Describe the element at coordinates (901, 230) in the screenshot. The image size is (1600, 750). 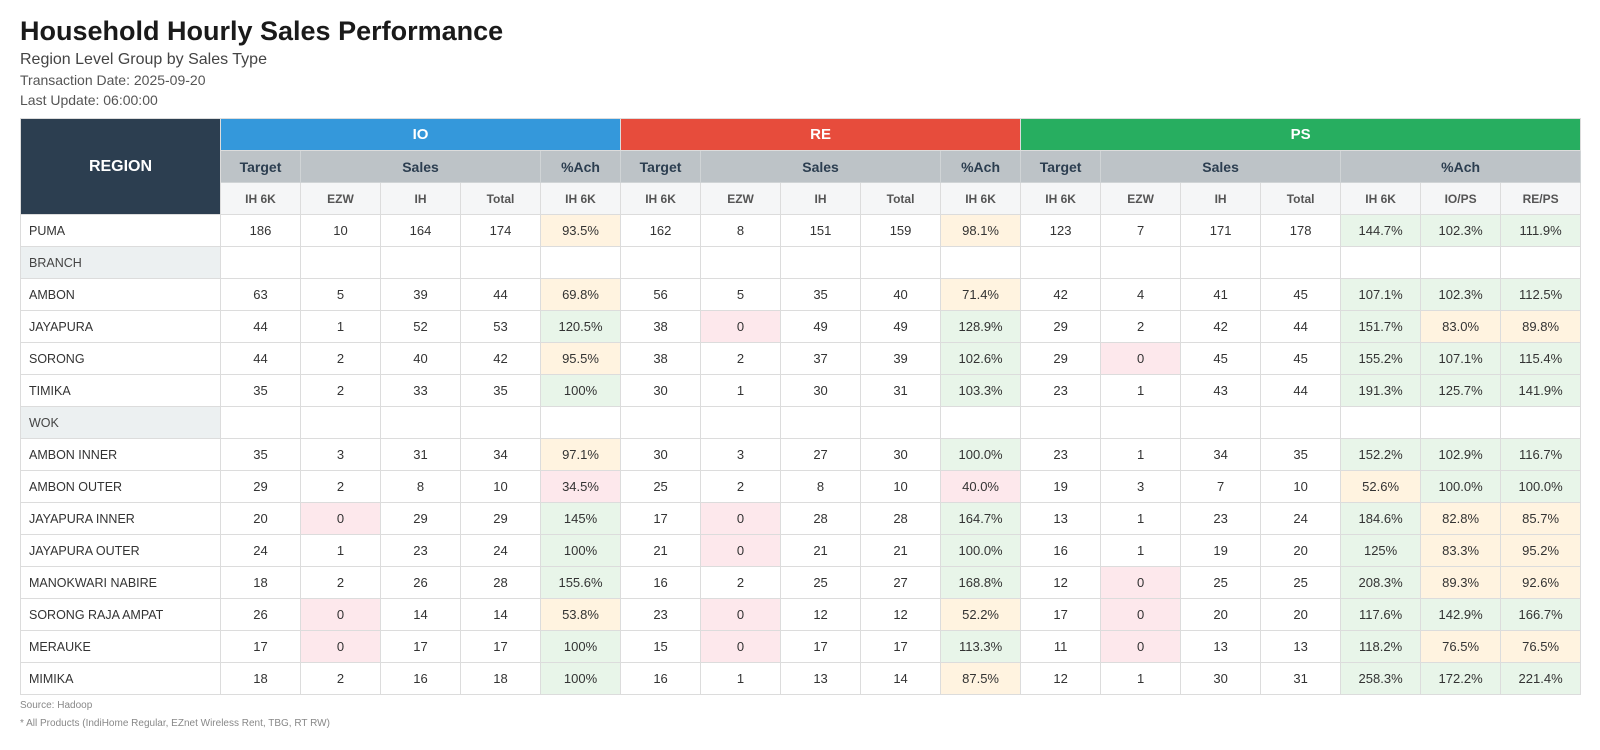
I see `table-cell: 159` at that location.